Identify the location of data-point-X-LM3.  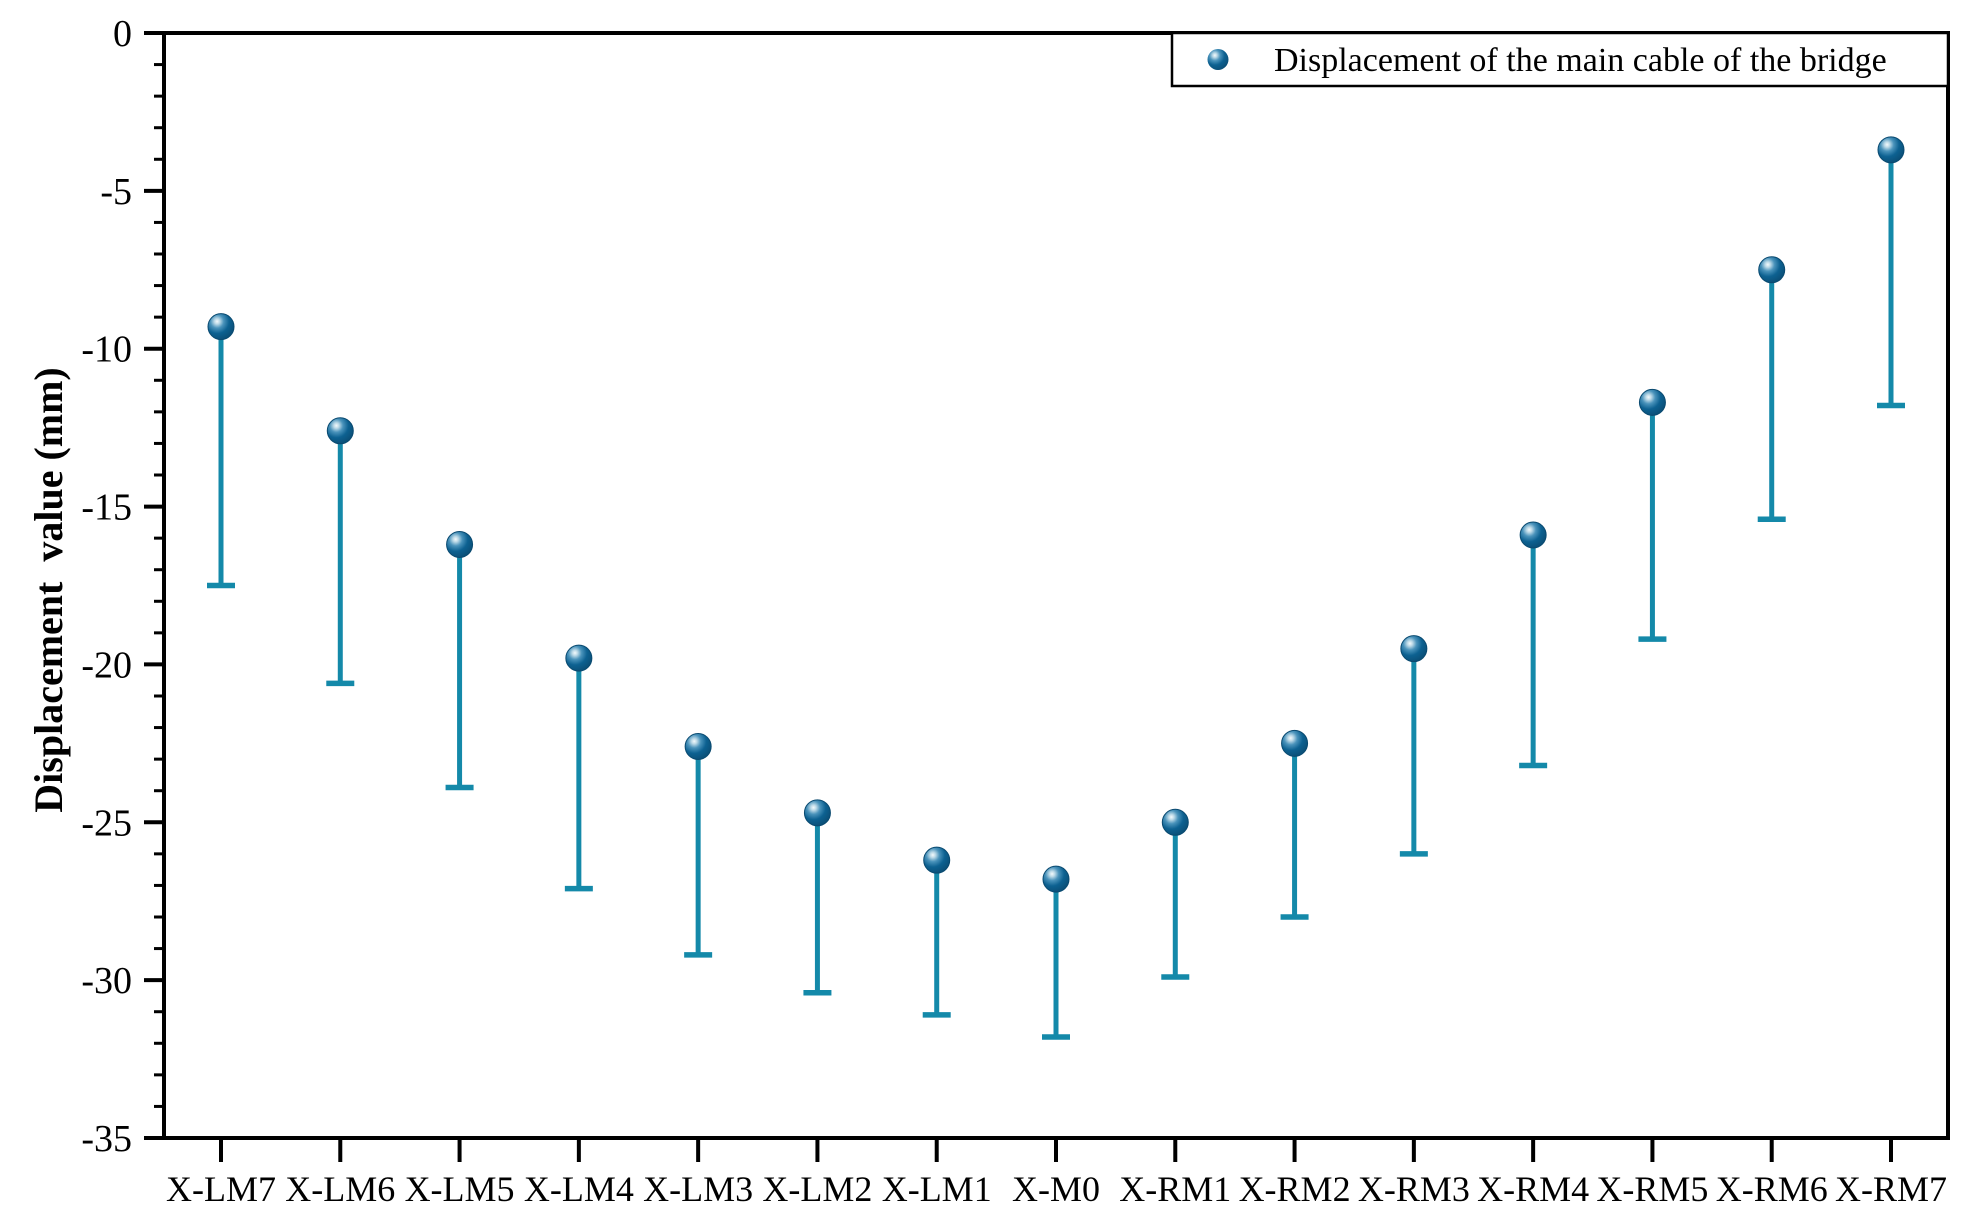
(698, 747).